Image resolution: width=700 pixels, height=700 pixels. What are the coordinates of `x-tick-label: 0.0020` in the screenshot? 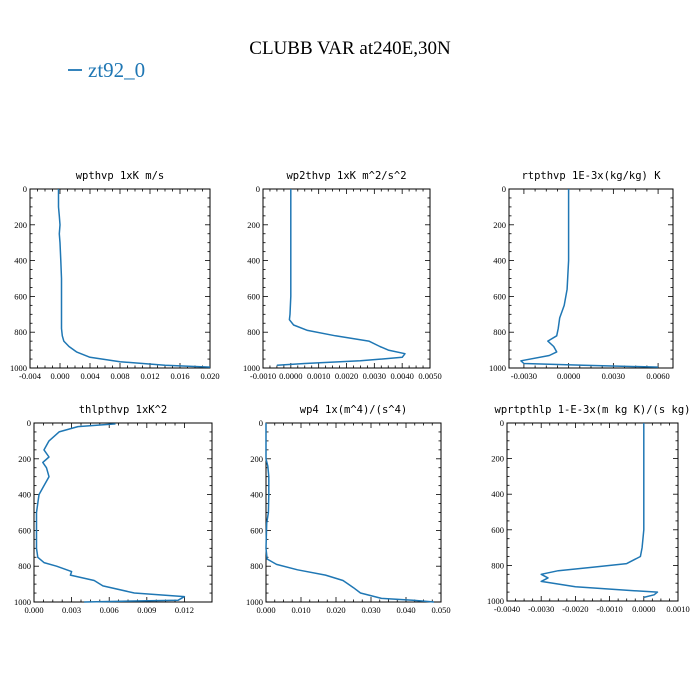 It's located at (346, 376).